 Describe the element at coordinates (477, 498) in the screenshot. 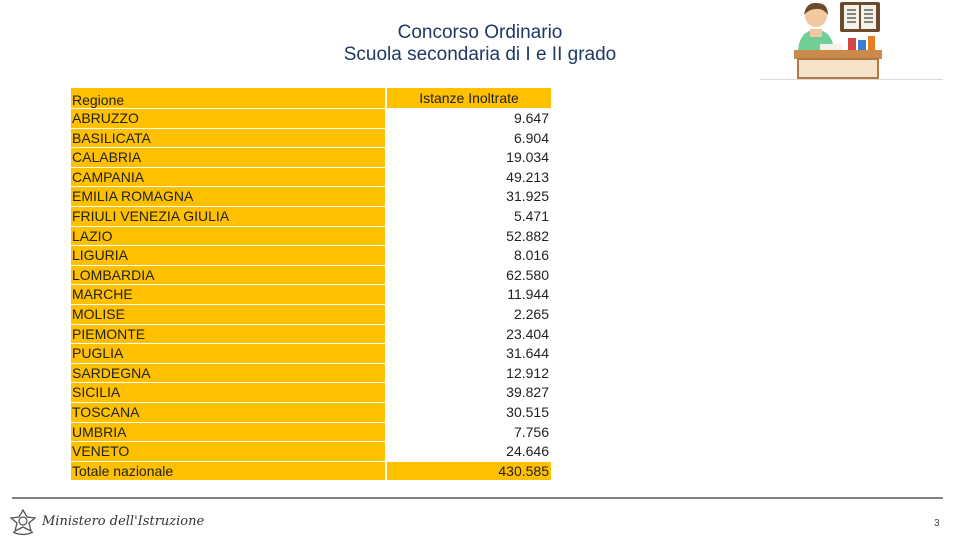

I see `footer-divider` at that location.